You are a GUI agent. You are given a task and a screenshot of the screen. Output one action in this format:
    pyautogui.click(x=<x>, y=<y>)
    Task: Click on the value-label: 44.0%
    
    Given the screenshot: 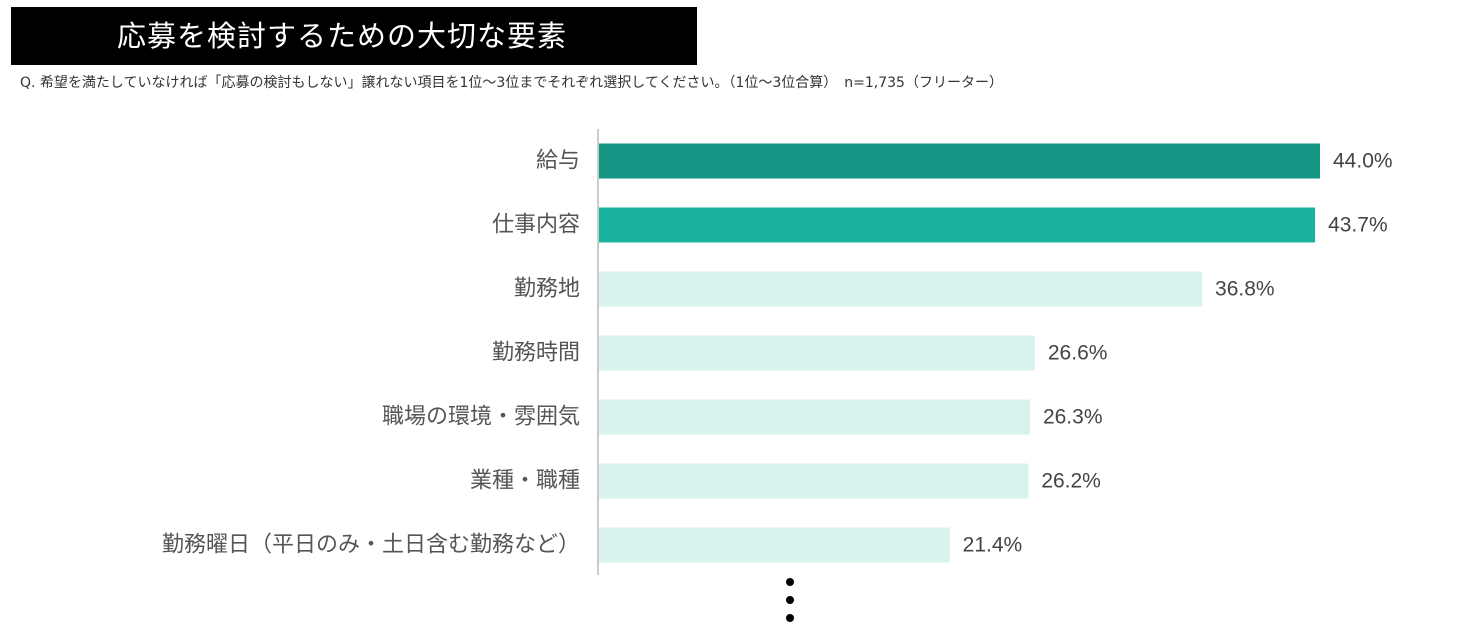 What is the action you would take?
    pyautogui.click(x=1363, y=161)
    